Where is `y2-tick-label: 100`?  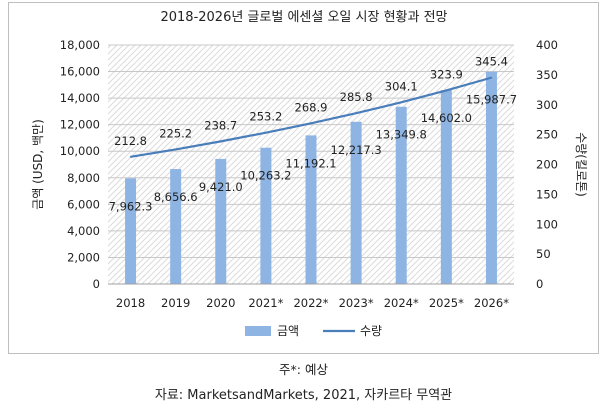
y2-tick-label: 100 is located at coordinates (547, 224).